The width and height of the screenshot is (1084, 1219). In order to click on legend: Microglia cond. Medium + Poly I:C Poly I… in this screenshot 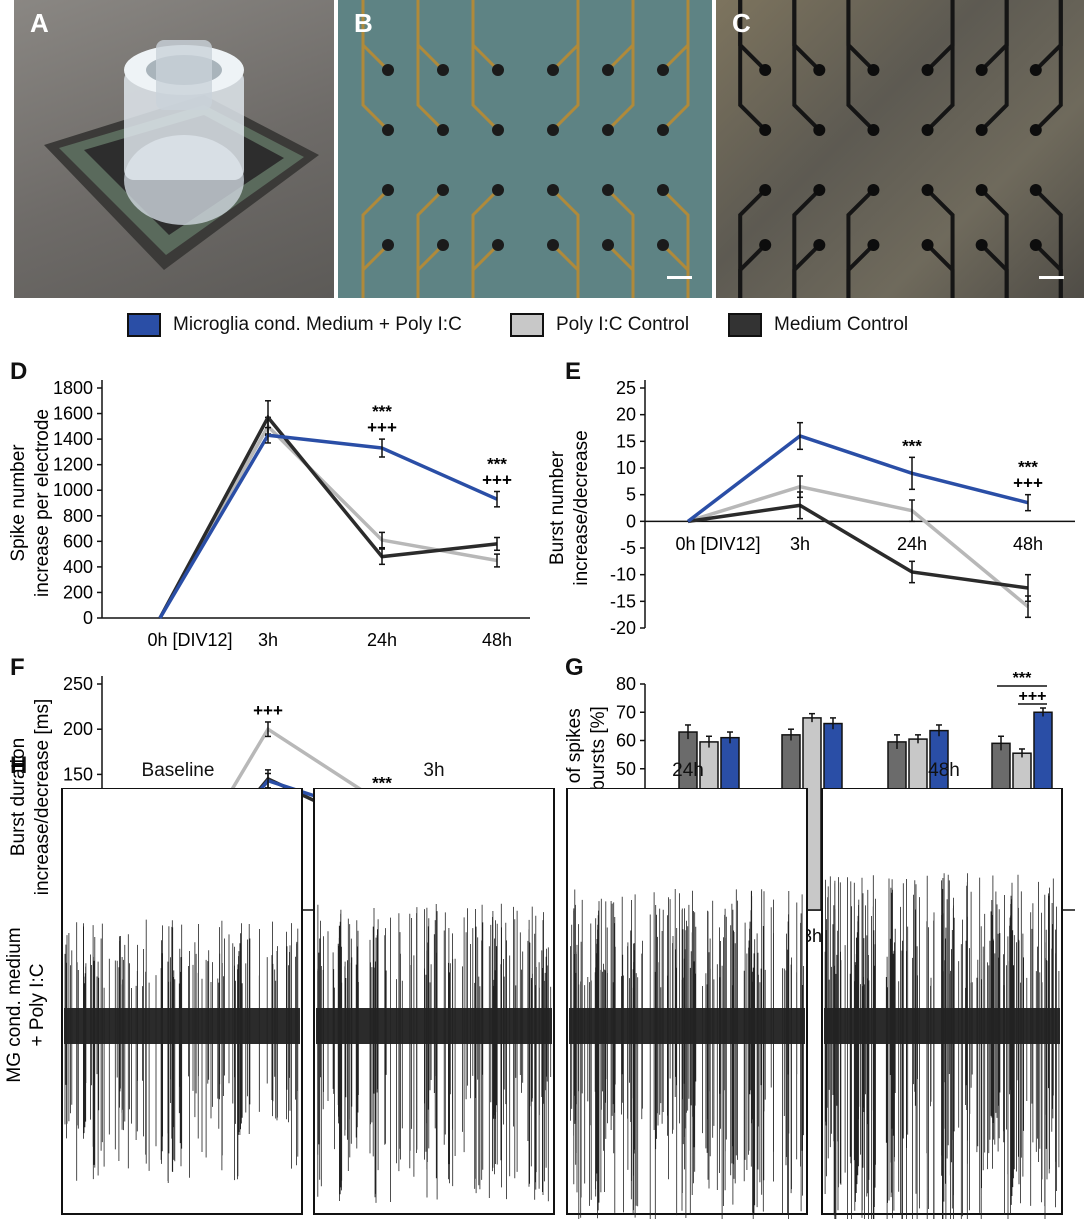, I will do `click(542, 328)`.